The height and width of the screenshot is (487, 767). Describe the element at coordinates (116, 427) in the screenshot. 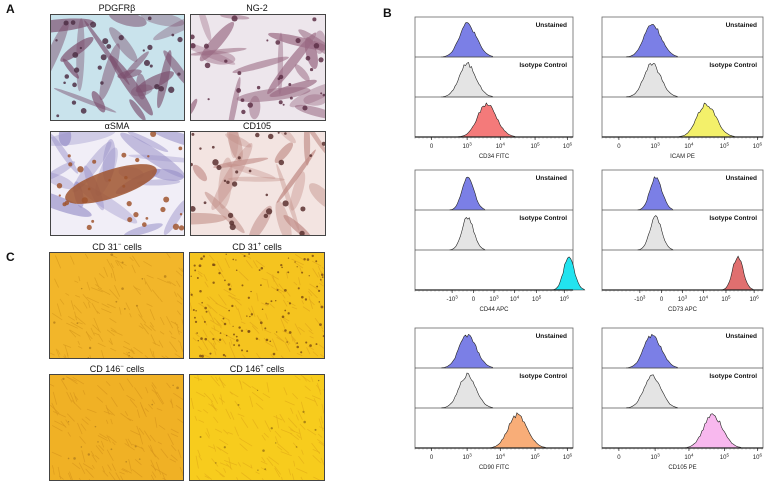

I see `culture-cd146-negative` at that location.